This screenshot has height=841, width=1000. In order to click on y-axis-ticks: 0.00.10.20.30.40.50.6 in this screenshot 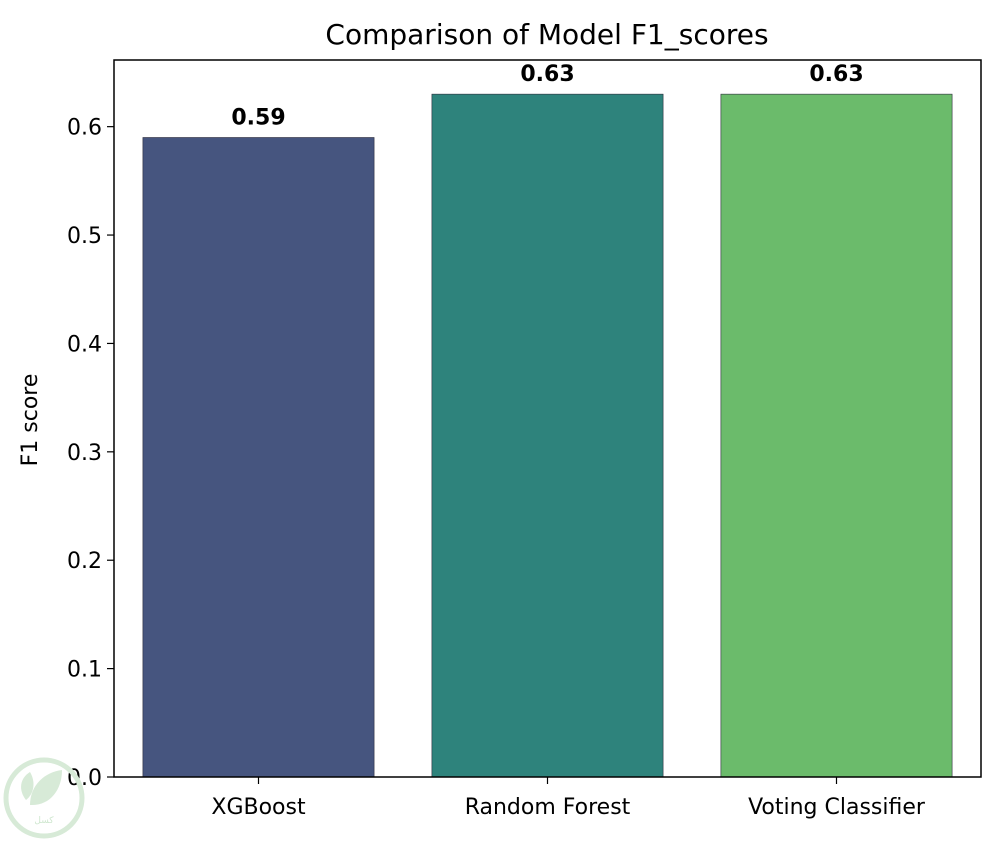, I will do `click(90, 453)`.